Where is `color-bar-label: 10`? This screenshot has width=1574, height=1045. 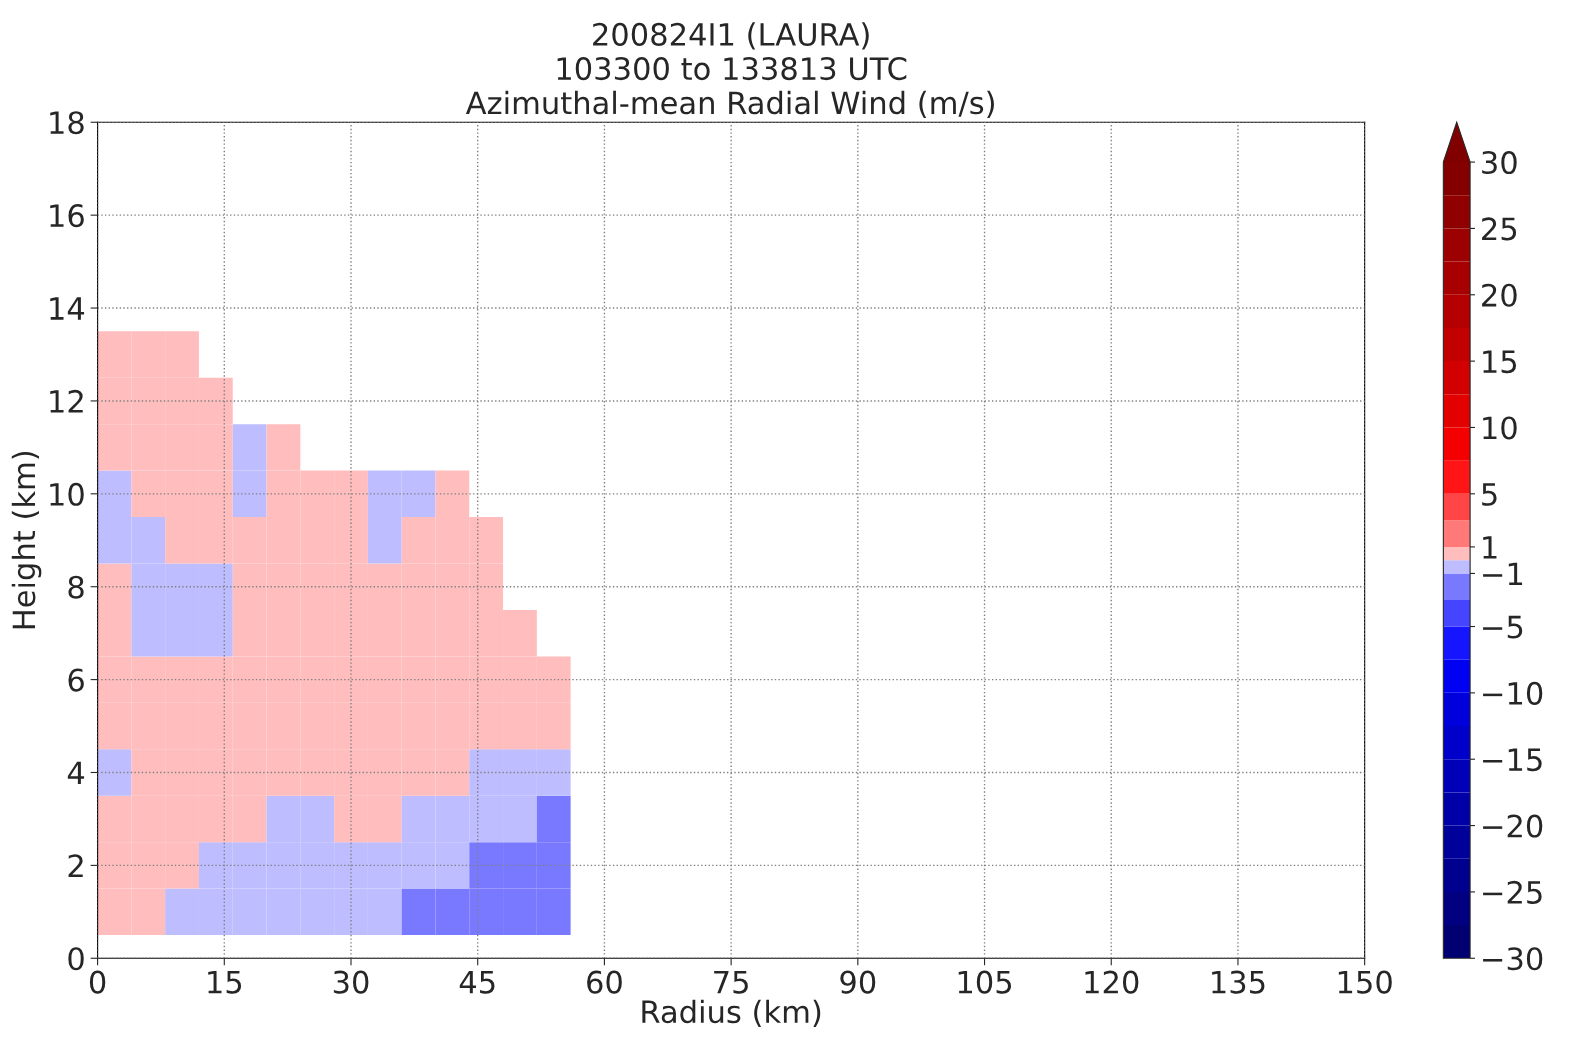 color-bar-label: 10 is located at coordinates (1500, 428).